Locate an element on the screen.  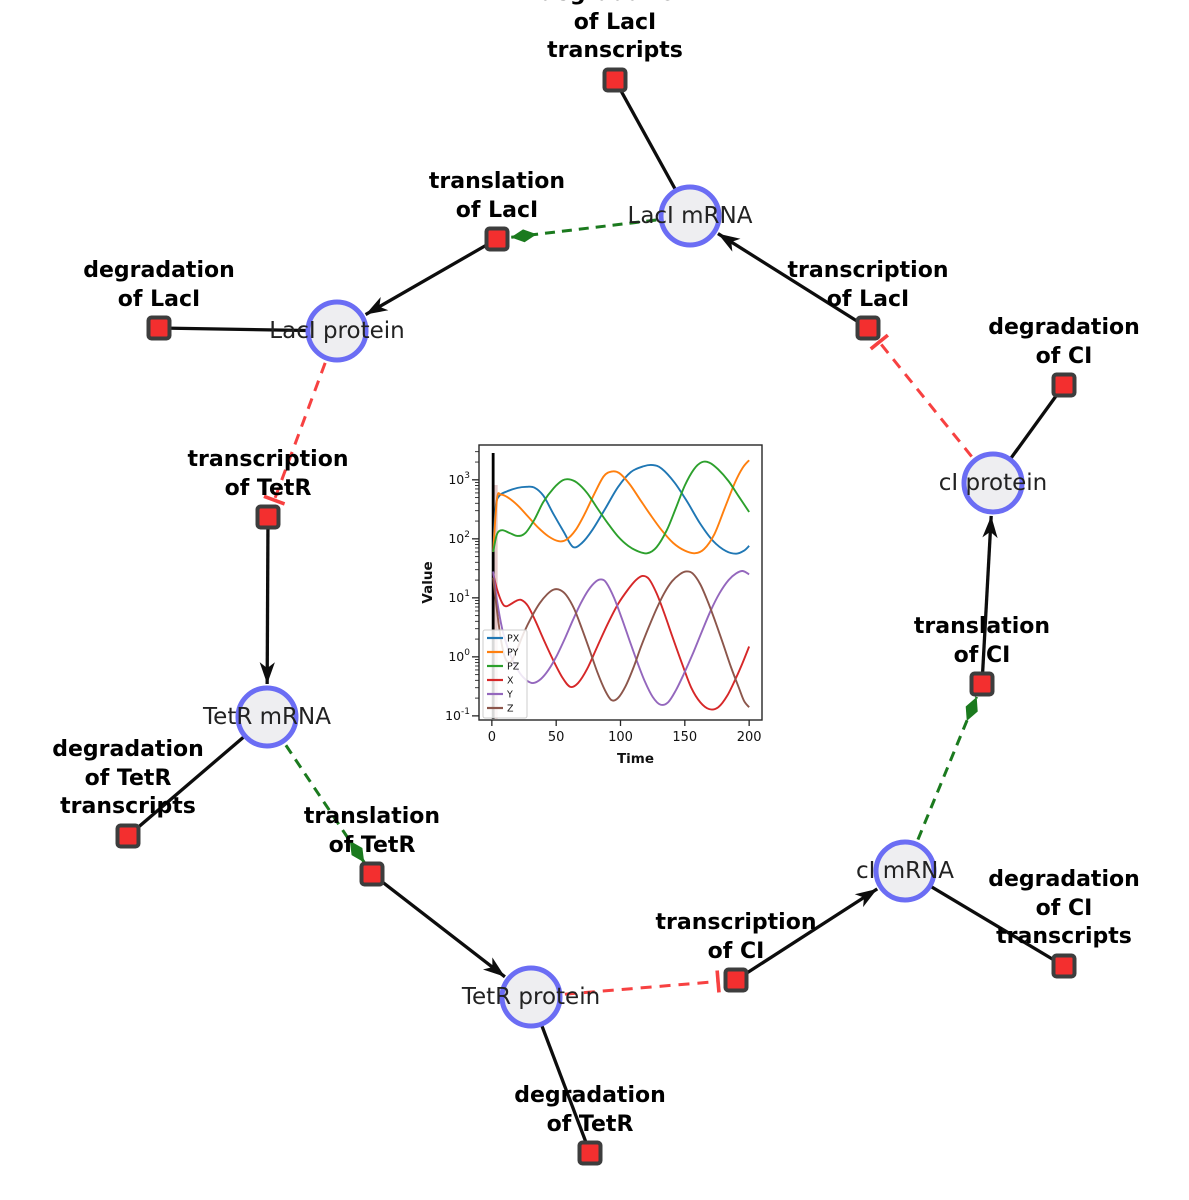
chart-xlabel: Time is located at coordinates (635, 759).